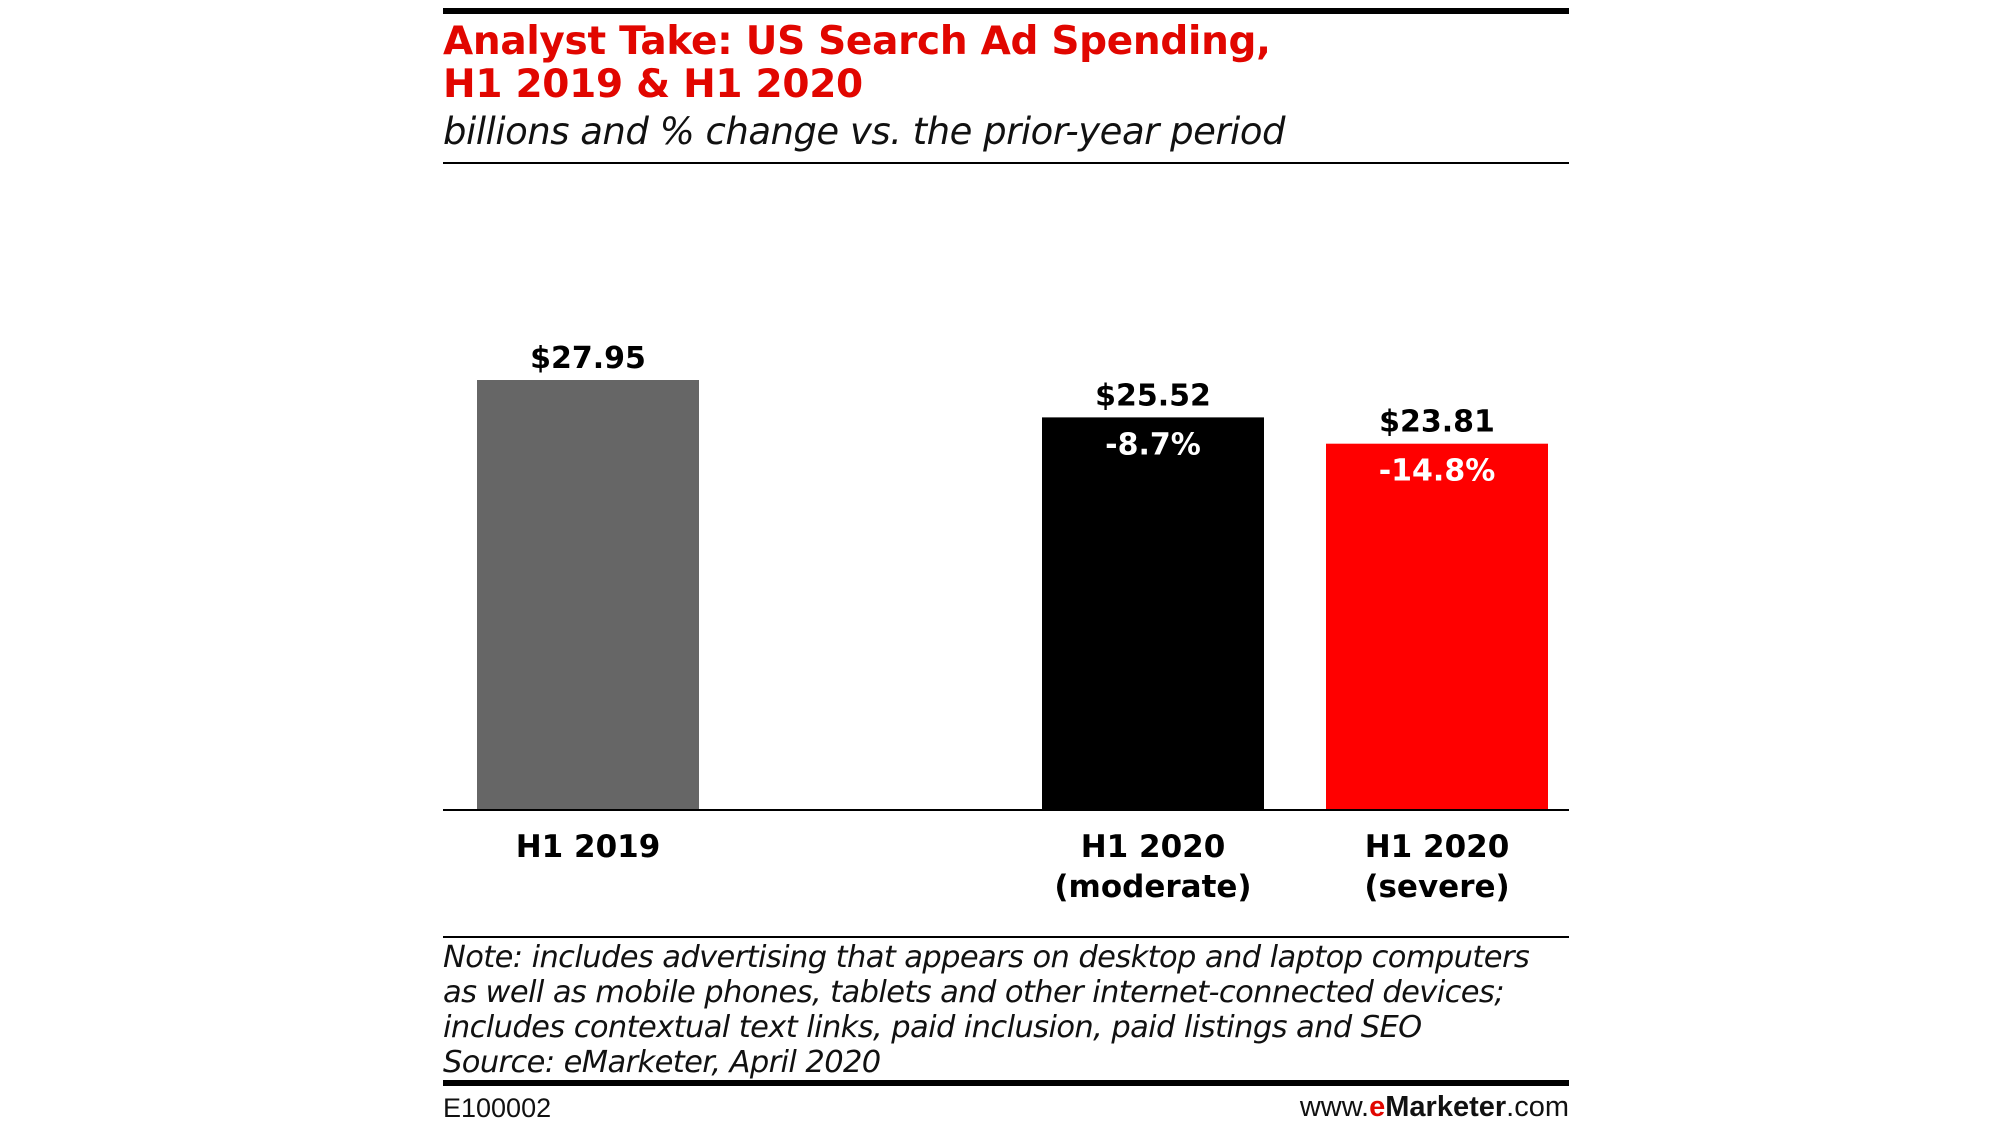 This screenshot has width=2000, height=1125. I want to click on notes-rule, so click(1006, 937).